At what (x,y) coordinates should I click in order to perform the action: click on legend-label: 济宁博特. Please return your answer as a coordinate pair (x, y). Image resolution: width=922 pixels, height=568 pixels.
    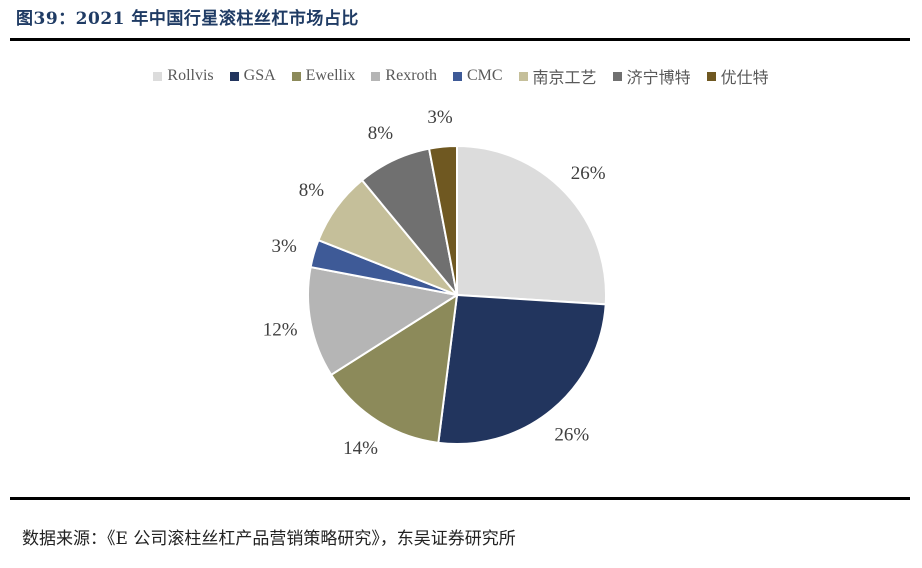
    Looking at the image, I should click on (658, 78).